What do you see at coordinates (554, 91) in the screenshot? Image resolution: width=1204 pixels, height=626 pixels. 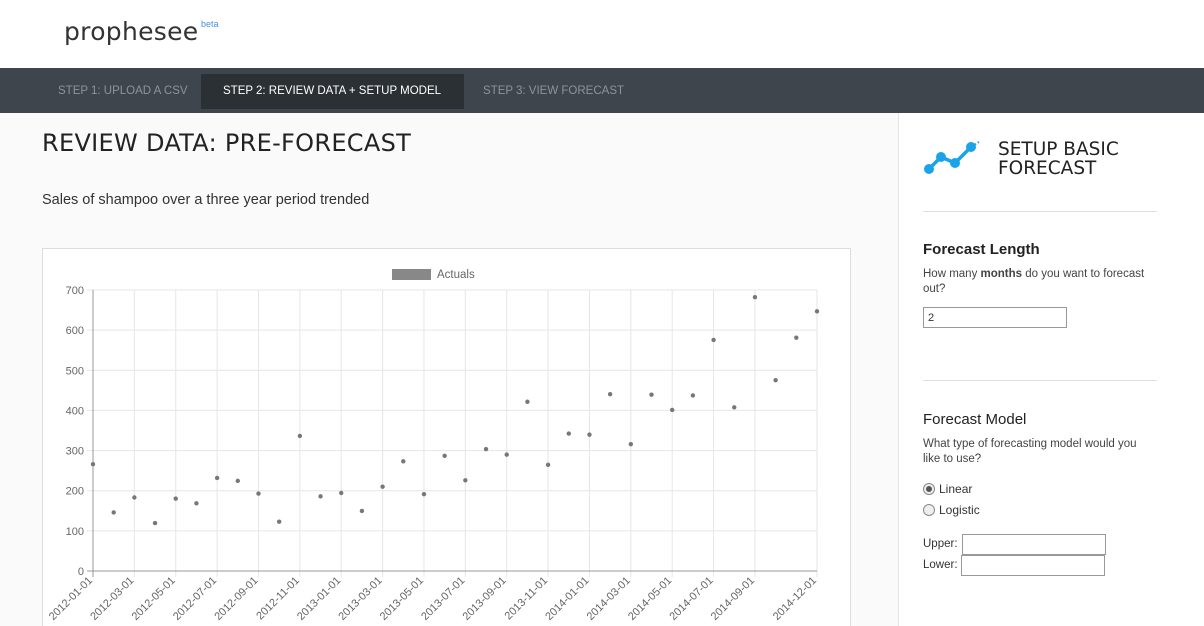 I see `tab-step-3-forecast: STEP 3: VIEW FORECAST` at bounding box center [554, 91].